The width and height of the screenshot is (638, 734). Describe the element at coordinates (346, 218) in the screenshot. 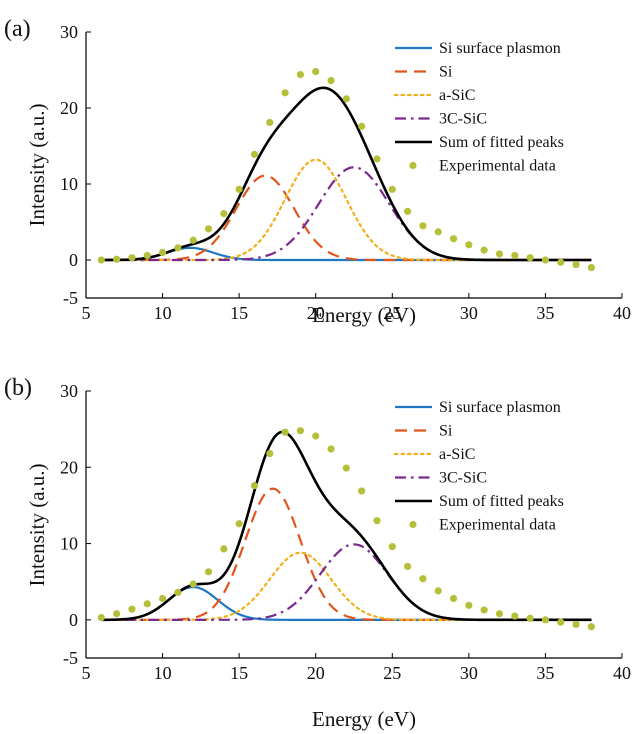

I see `series-line-si` at that location.